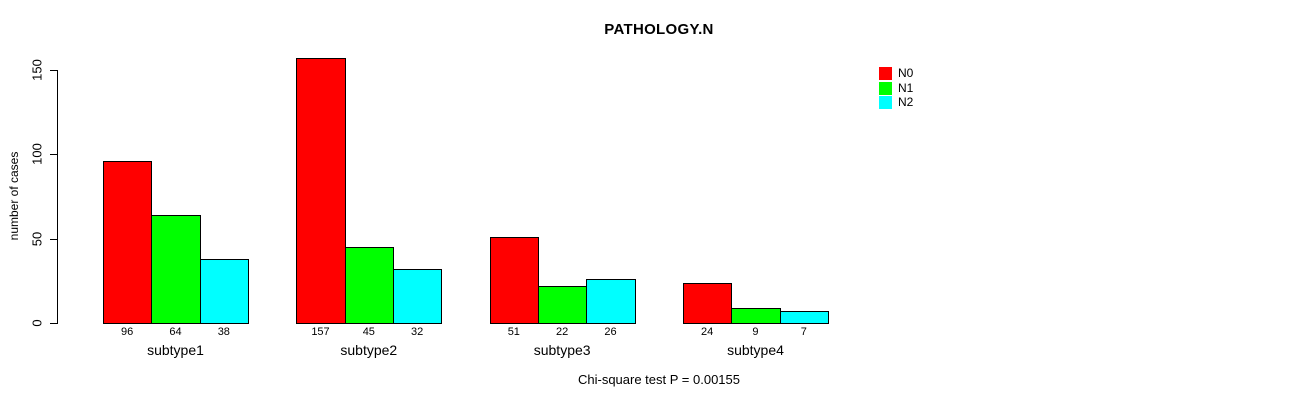  What do you see at coordinates (803, 332) in the screenshot?
I see `bar-value-label: 7` at bounding box center [803, 332].